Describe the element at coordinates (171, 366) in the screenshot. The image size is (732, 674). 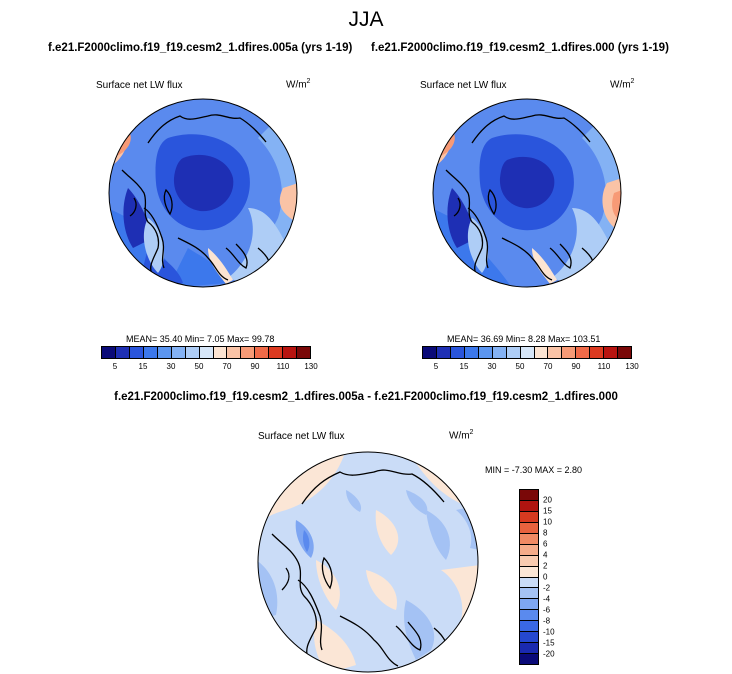
I see `colorbar-1-tick-label: 30` at that location.